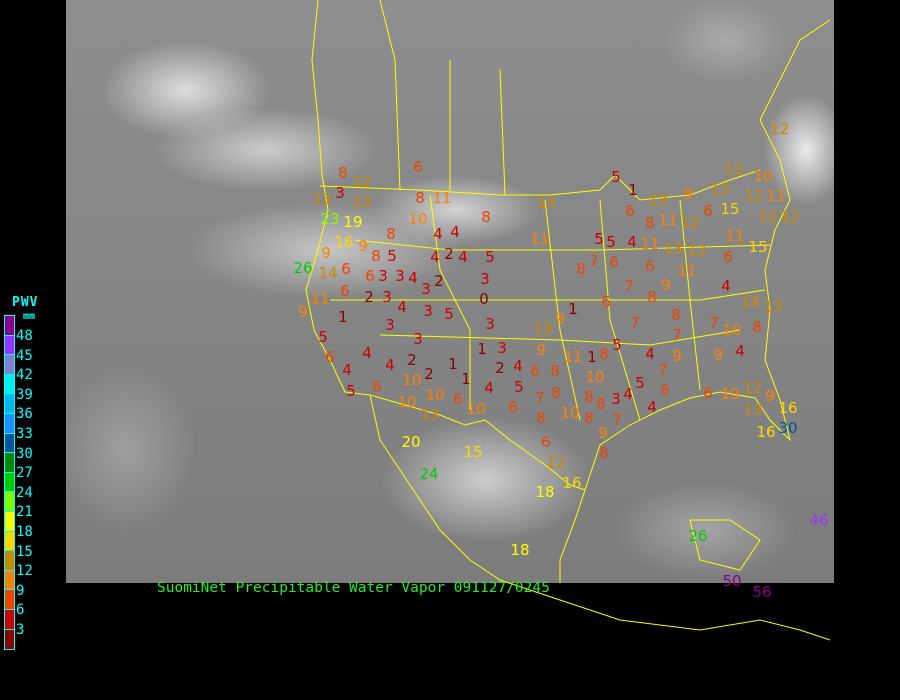 The image size is (900, 700). What do you see at coordinates (484, 299) in the screenshot?
I see `station-pwv-value: 0` at bounding box center [484, 299].